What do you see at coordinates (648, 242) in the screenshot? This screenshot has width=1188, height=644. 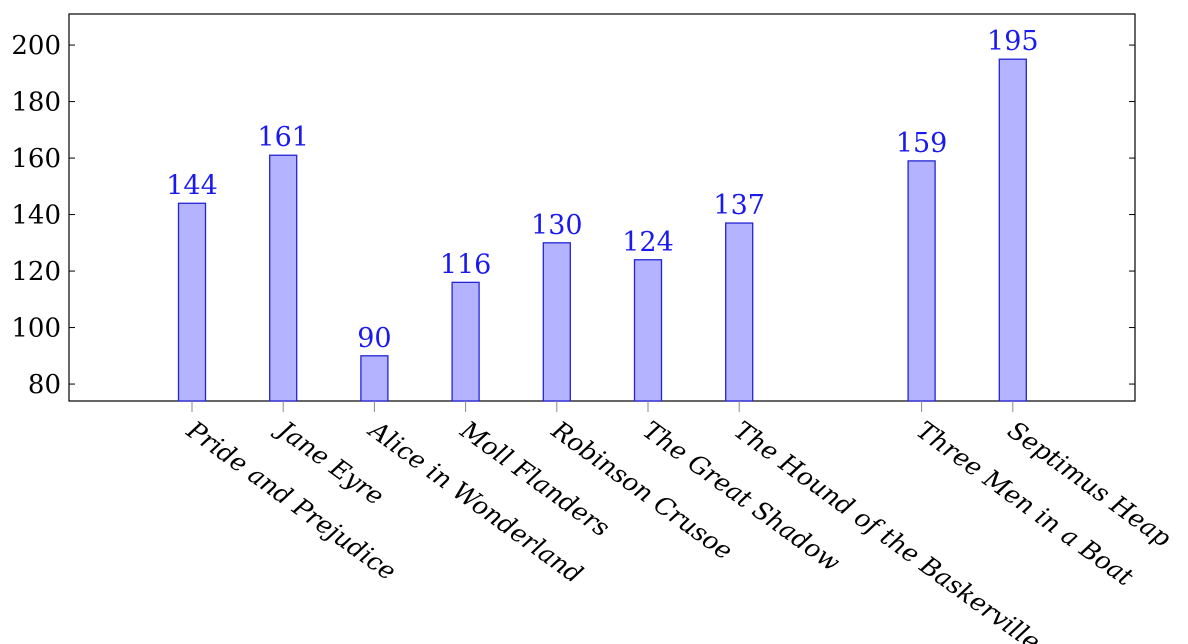 I see `bar-value-label: 124` at bounding box center [648, 242].